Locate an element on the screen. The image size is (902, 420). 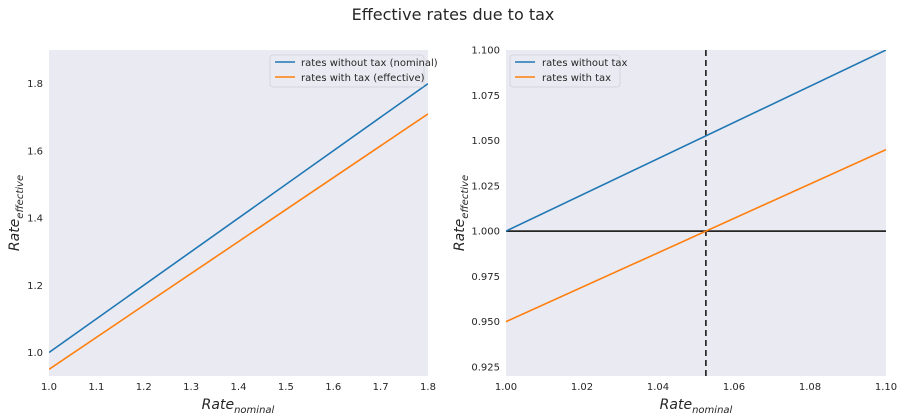
y-tick-label: 1.0 is located at coordinates (35, 353).